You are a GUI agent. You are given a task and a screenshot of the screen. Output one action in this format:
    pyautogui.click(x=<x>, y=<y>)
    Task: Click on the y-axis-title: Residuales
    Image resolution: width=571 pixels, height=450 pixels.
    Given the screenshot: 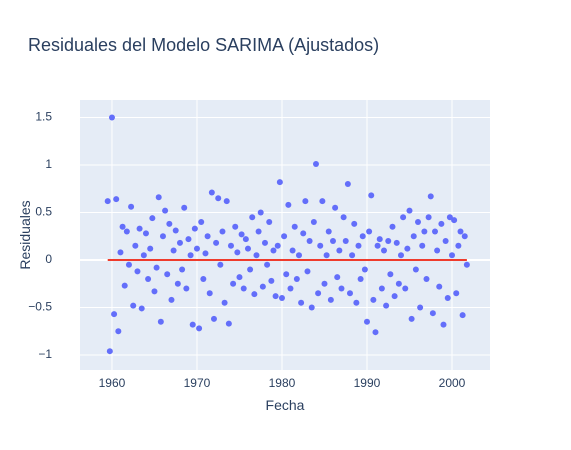 What is the action you would take?
    pyautogui.click(x=25, y=234)
    